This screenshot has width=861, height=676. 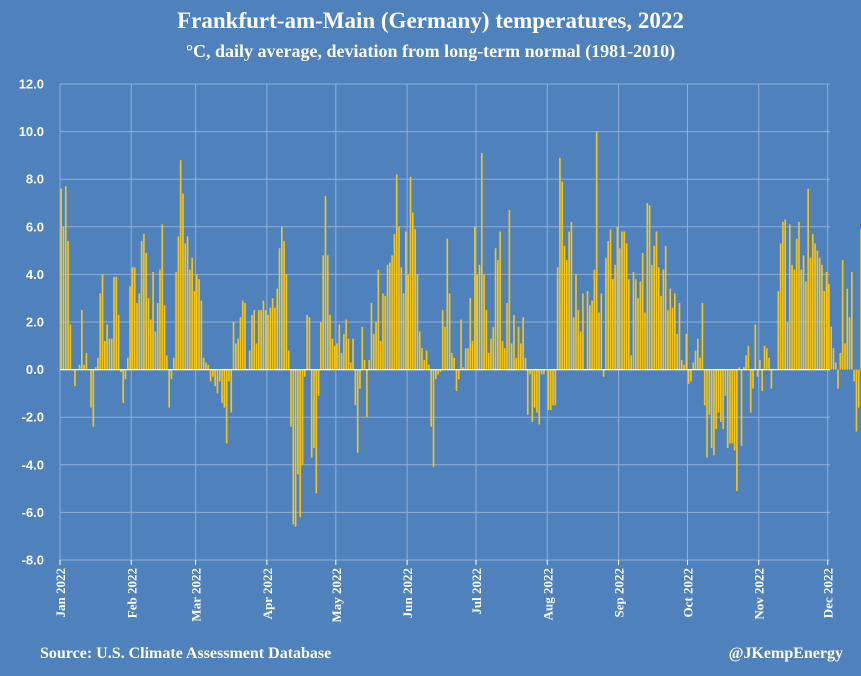 I want to click on x-tick-label: Jul 2022, so click(x=476, y=591).